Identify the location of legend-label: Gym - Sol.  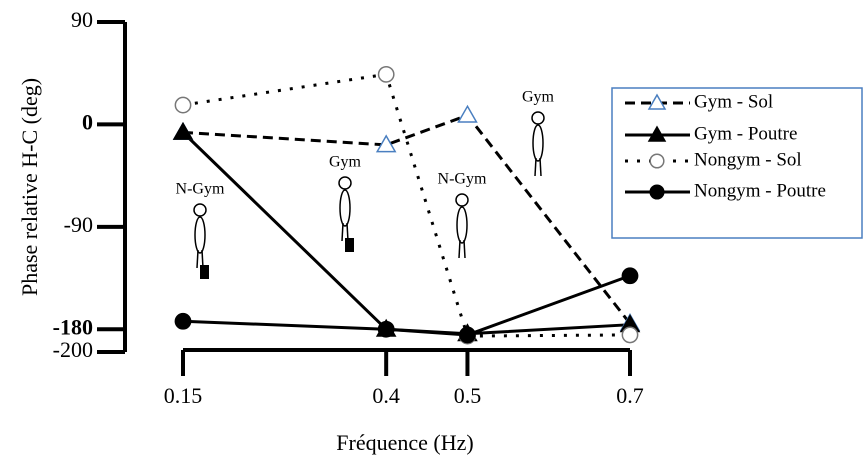
(733, 101).